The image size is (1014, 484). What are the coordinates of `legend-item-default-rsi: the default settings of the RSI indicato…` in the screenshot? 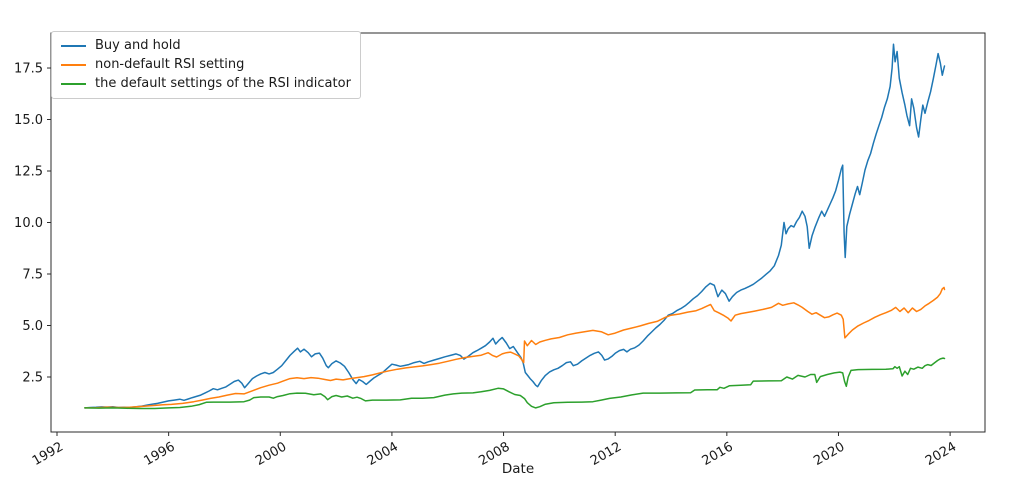 It's located at (205, 83).